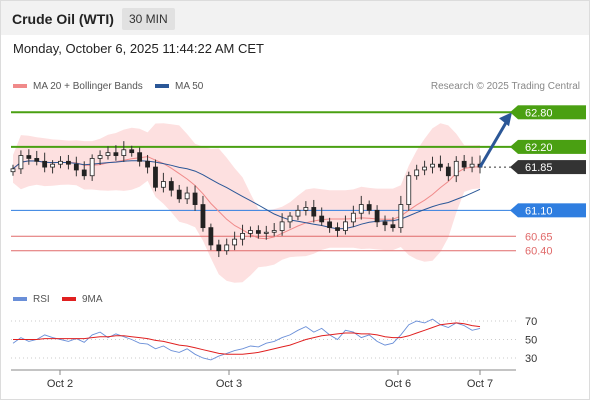  I want to click on level-label-62-20: 62.20, so click(539, 148).